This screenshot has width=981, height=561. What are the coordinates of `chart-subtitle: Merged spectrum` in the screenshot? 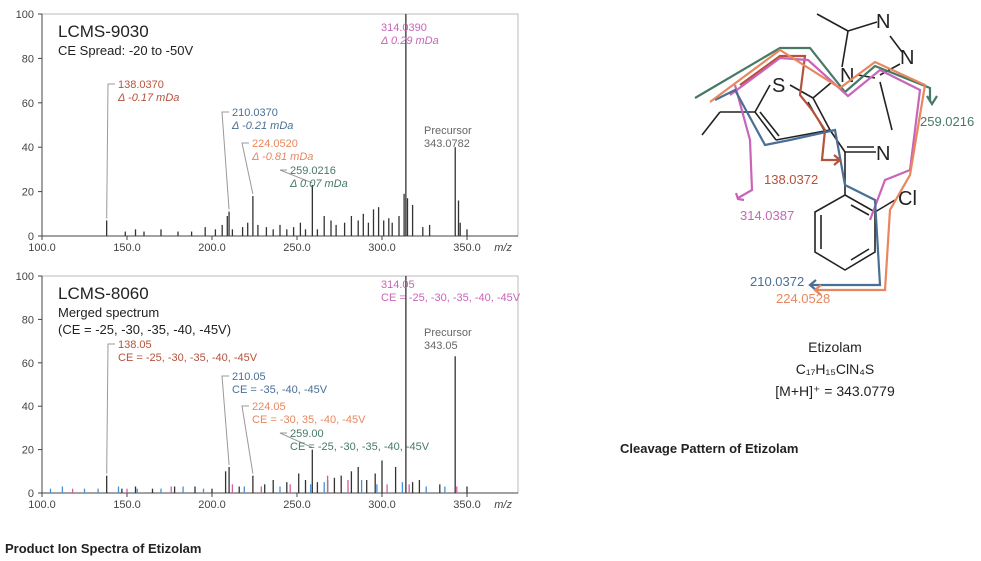 It's located at (108, 312).